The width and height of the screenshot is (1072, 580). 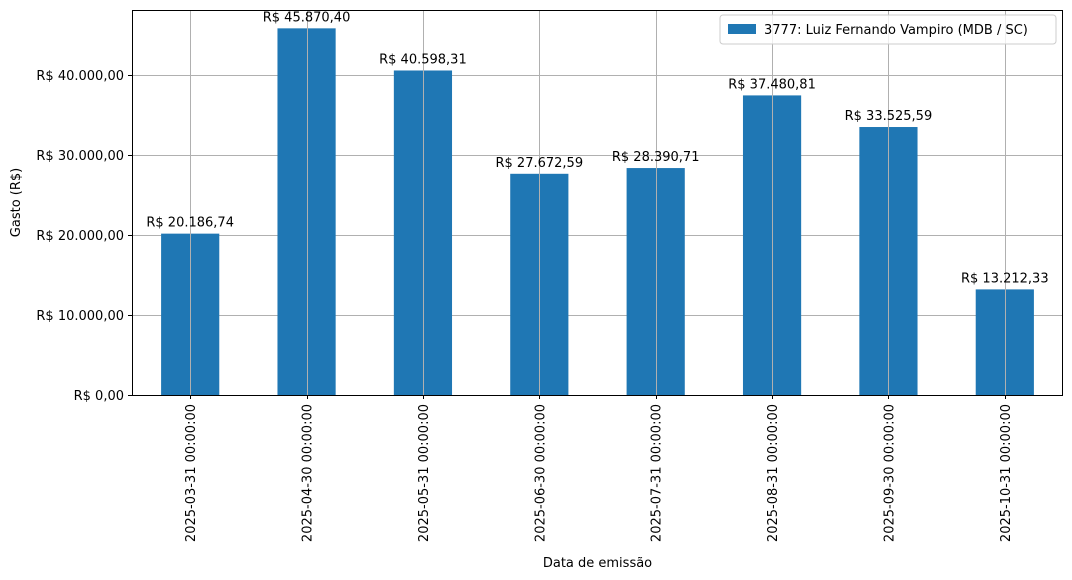 I want to click on x-tick-label: 2025-03-31 00:00:00, so click(x=191, y=473).